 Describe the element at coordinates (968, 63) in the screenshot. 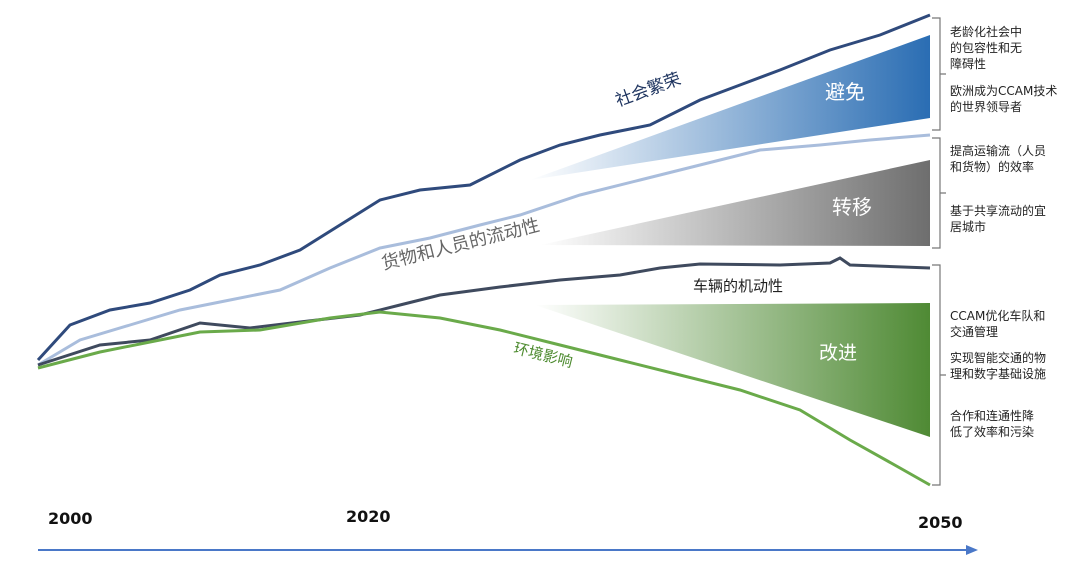

I see `note-line: 障碍性` at that location.